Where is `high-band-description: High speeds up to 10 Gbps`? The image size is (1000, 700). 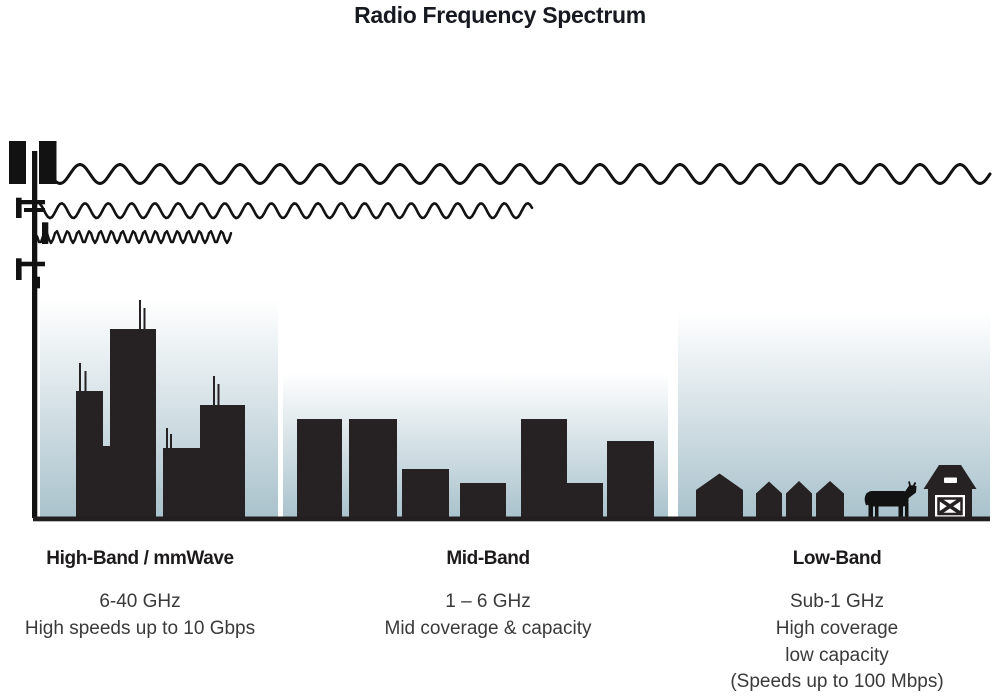 high-band-description: High speeds up to 10 Gbps is located at coordinates (140, 628).